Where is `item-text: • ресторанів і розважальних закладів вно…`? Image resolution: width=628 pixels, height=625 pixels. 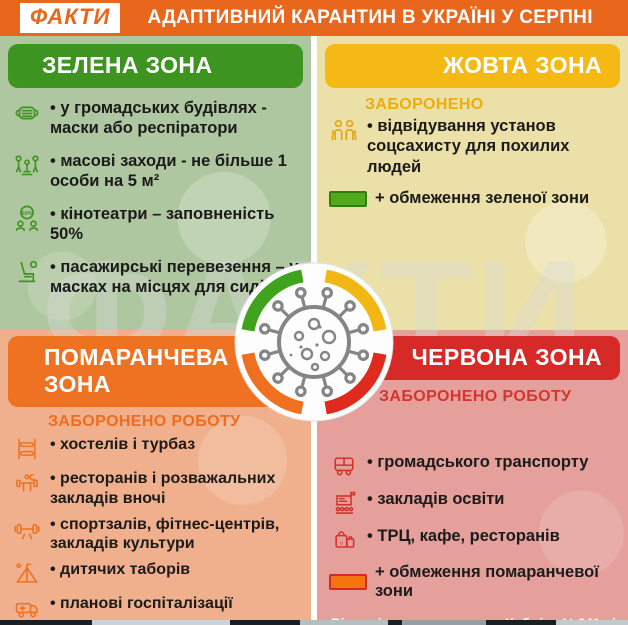 item-text: • ресторанів і розважальних закладів вно… is located at coordinates (163, 488).